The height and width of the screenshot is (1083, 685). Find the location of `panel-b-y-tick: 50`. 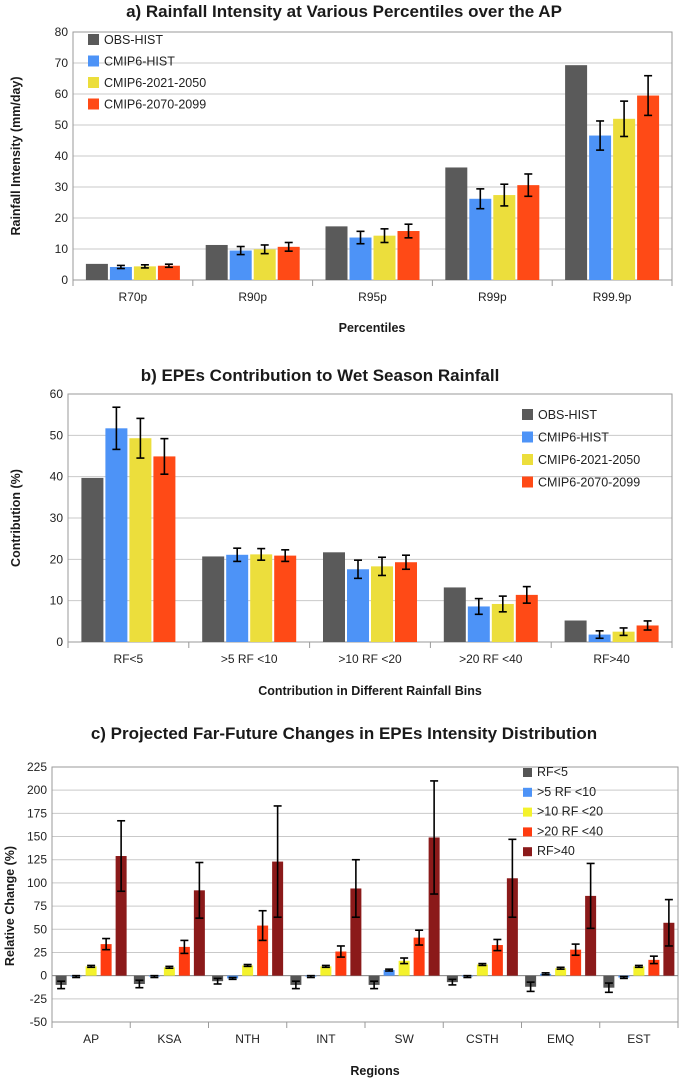

panel-b-y-tick: 50 is located at coordinates (57, 435).